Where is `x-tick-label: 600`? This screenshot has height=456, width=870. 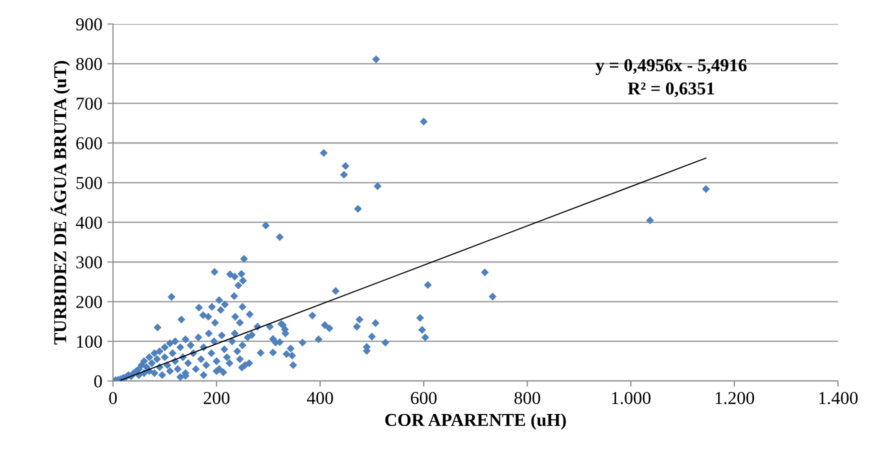 x-tick-label: 600 is located at coordinates (423, 398).